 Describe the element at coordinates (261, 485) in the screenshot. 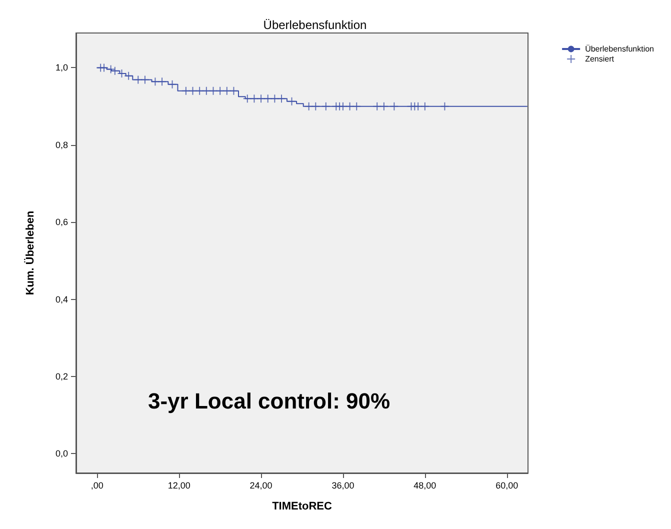

I see `x-tick-label: 24,00` at that location.